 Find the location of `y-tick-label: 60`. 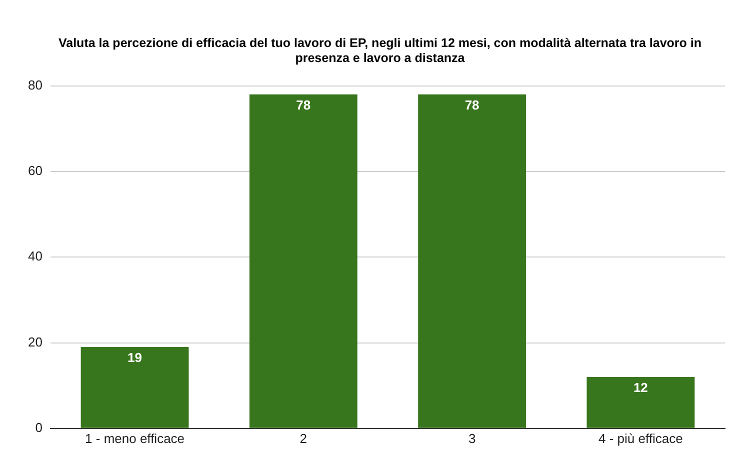

y-tick-label: 60 is located at coordinates (35, 170).